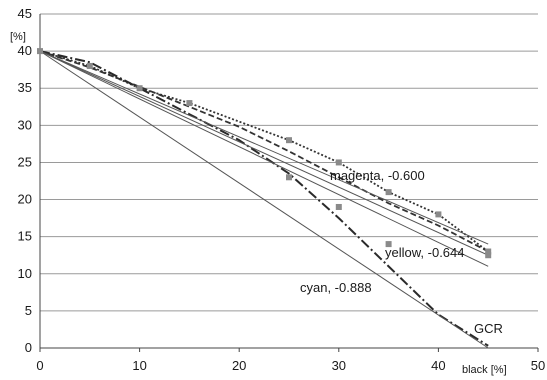 The width and height of the screenshot is (547, 380). What do you see at coordinates (239, 365) in the screenshot?
I see `x-tick-label: 20` at bounding box center [239, 365].